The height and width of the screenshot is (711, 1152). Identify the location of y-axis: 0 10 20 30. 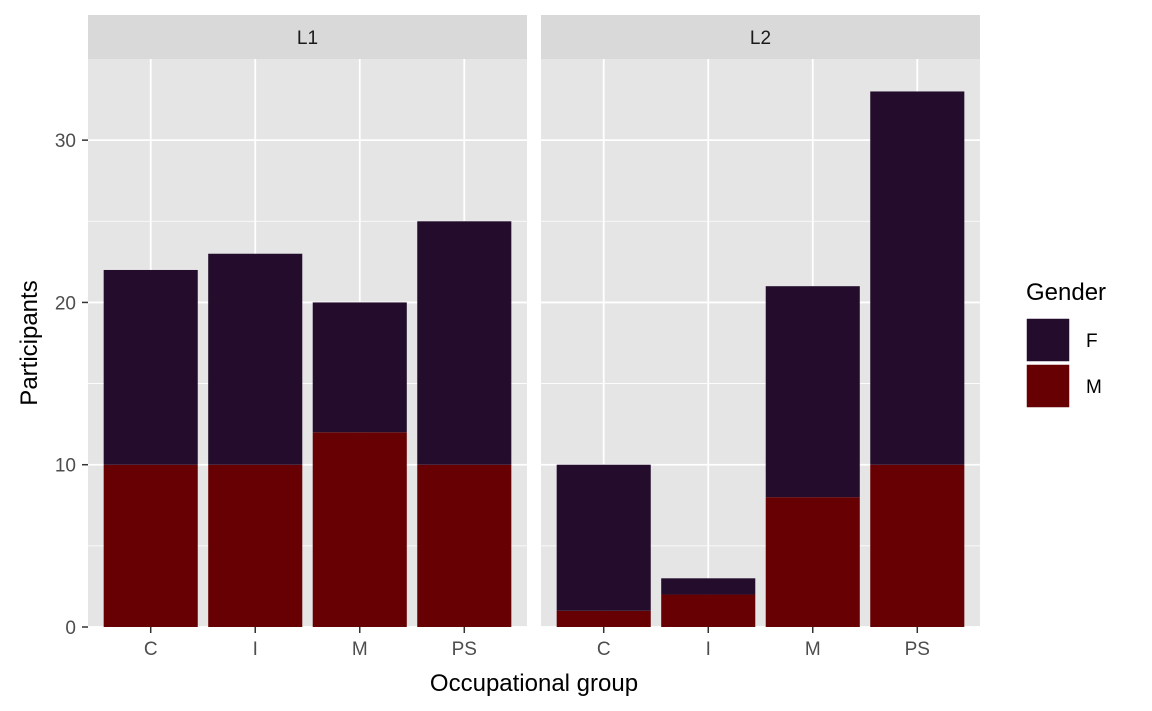
(71, 385).